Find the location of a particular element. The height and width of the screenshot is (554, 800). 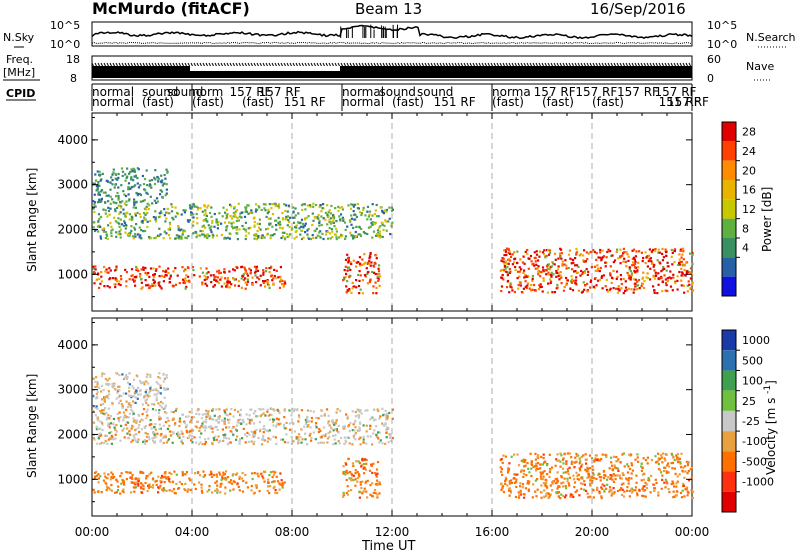

cpid-row2-label: (fast) is located at coordinates (558, 102).